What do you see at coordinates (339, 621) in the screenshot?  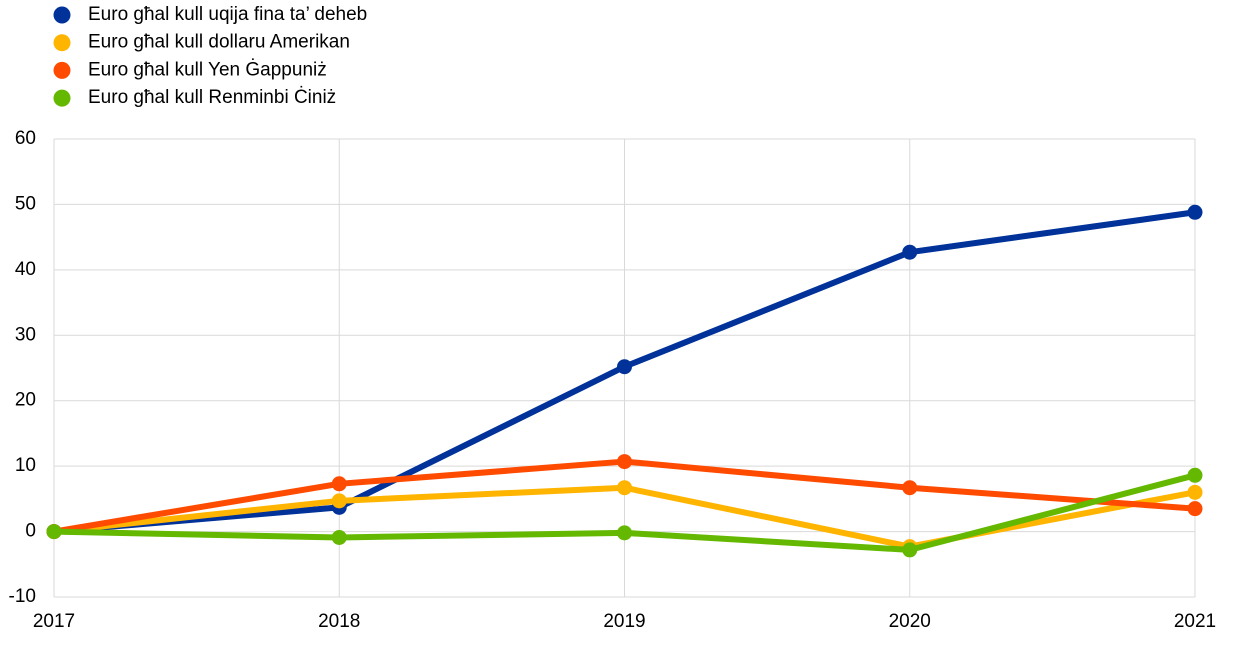 I see `x-tick-label: 2018` at bounding box center [339, 621].